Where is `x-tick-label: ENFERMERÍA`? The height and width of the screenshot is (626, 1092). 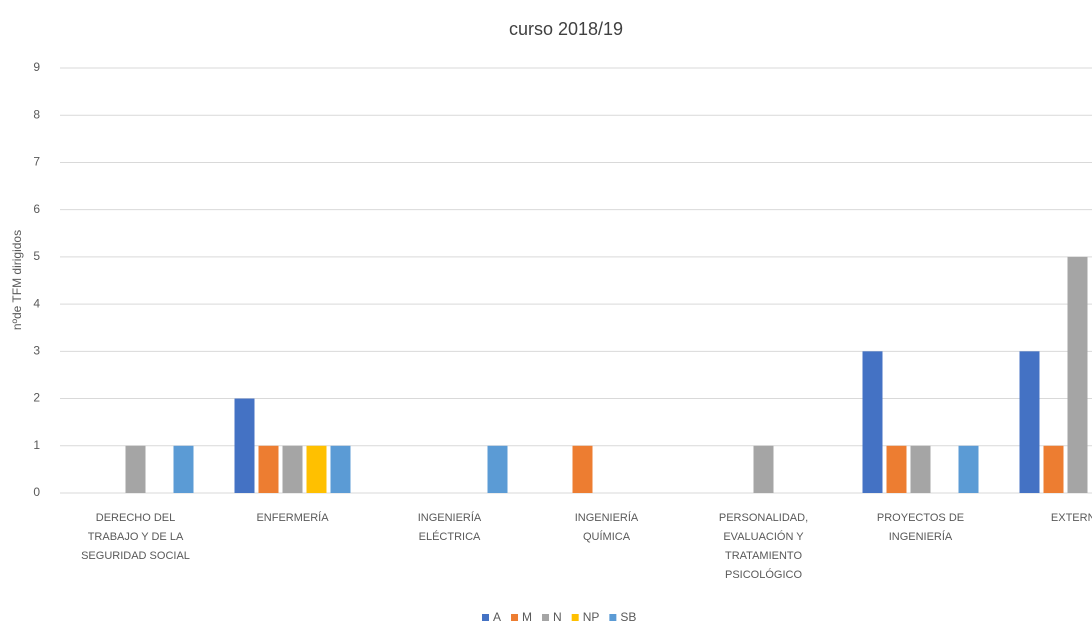
x-tick-label: ENFERMERÍA is located at coordinates (292, 517).